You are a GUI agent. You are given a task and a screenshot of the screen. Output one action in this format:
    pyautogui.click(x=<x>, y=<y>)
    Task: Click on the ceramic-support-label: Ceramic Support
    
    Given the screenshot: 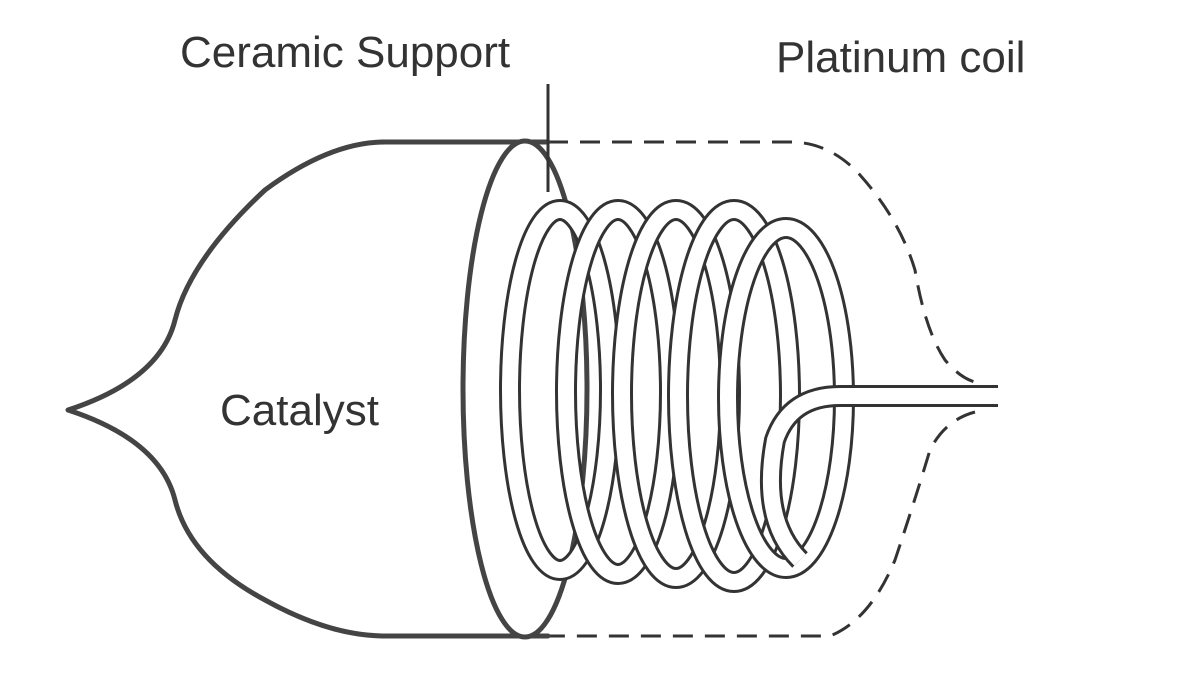 What is the action you would take?
    pyautogui.click(x=345, y=52)
    